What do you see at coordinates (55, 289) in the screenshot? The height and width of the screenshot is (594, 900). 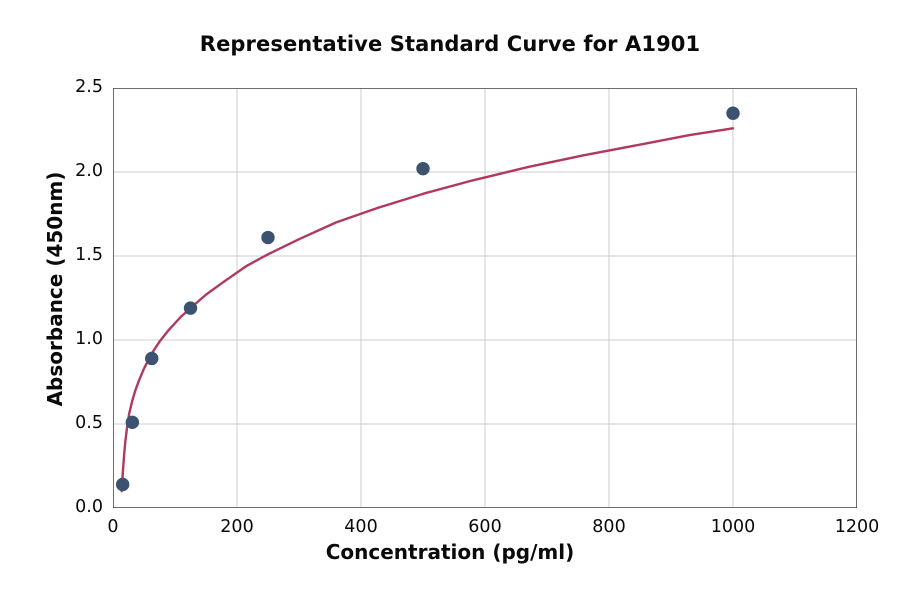 I see `y-axis-title: Absorbance (450nm)` at bounding box center [55, 289].